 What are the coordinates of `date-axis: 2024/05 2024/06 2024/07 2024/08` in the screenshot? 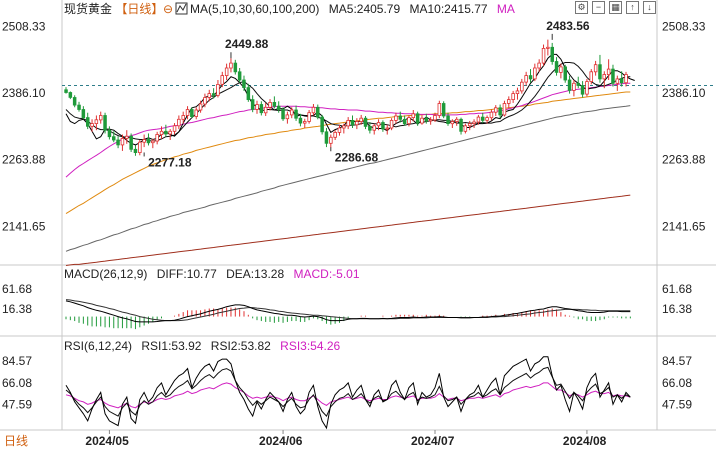 It's located at (346, 439).